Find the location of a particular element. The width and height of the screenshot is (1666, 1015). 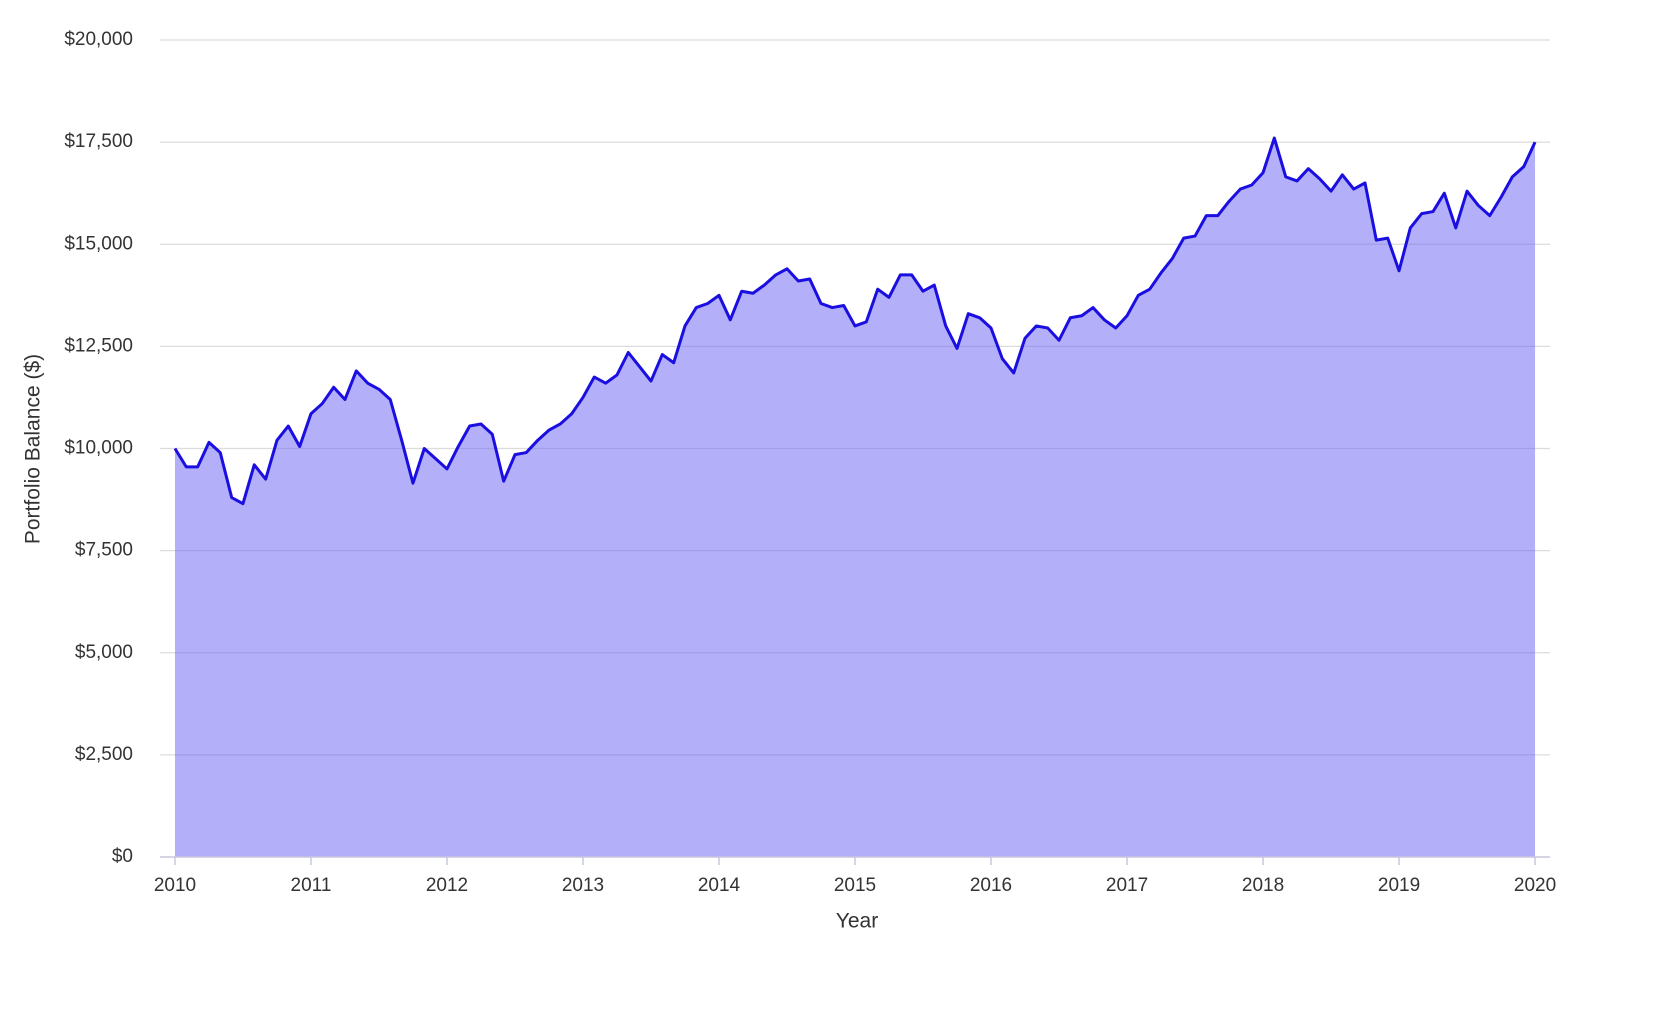

x-tick-label: 2018 is located at coordinates (1263, 885).